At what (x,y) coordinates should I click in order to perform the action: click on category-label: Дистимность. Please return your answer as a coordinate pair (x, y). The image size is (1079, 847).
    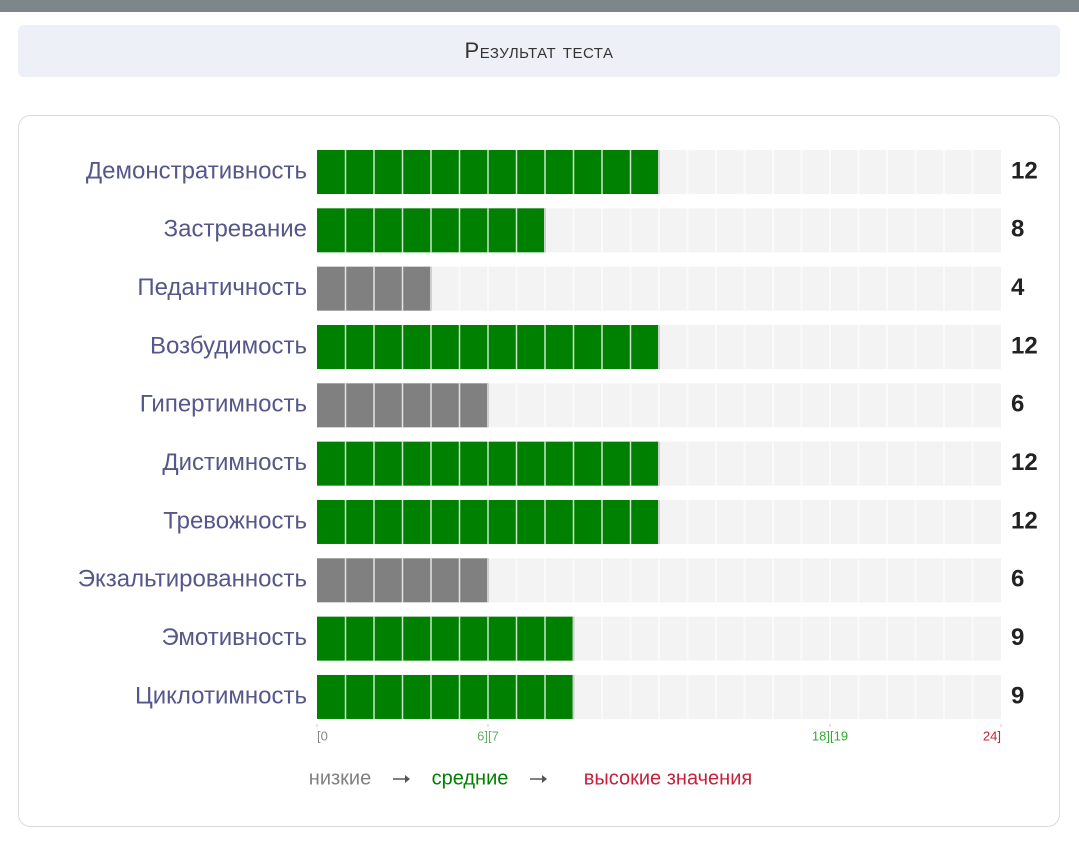
    Looking at the image, I should click on (234, 462).